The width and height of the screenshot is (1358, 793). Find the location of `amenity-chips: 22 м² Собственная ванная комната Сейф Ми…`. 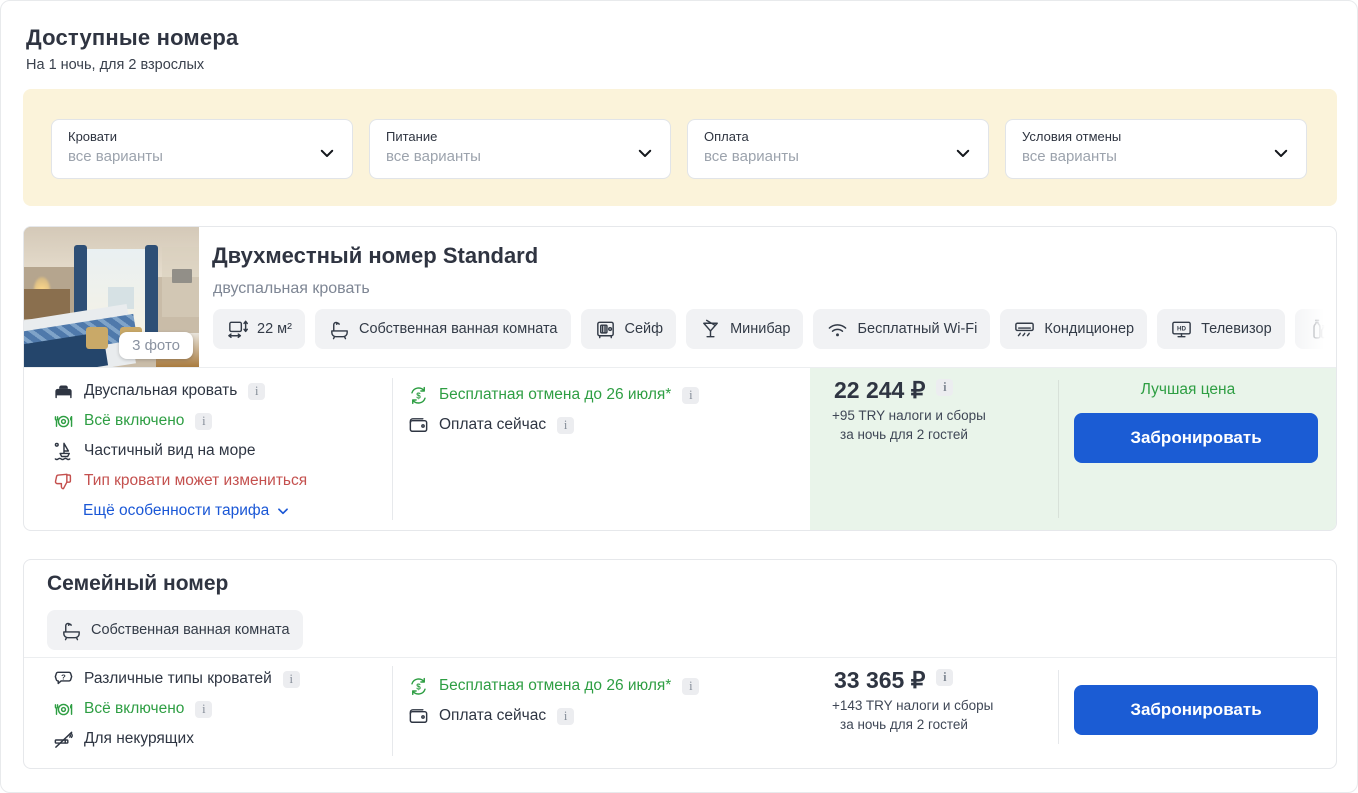

amenity-chips: 22 м² Собственная ванная комната Сейф Ми… is located at coordinates (773, 329).